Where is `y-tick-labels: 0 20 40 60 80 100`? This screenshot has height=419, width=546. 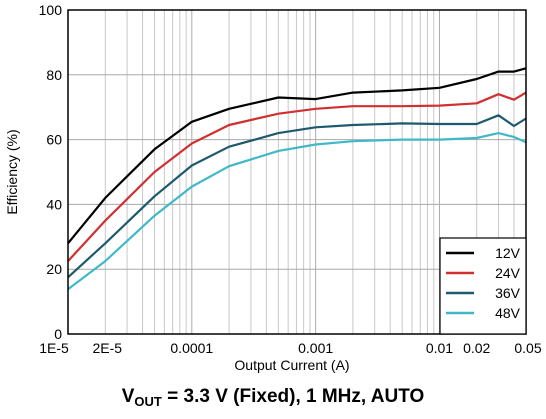 y-tick-labels: 0 20 40 60 80 100 is located at coordinates (51, 172).